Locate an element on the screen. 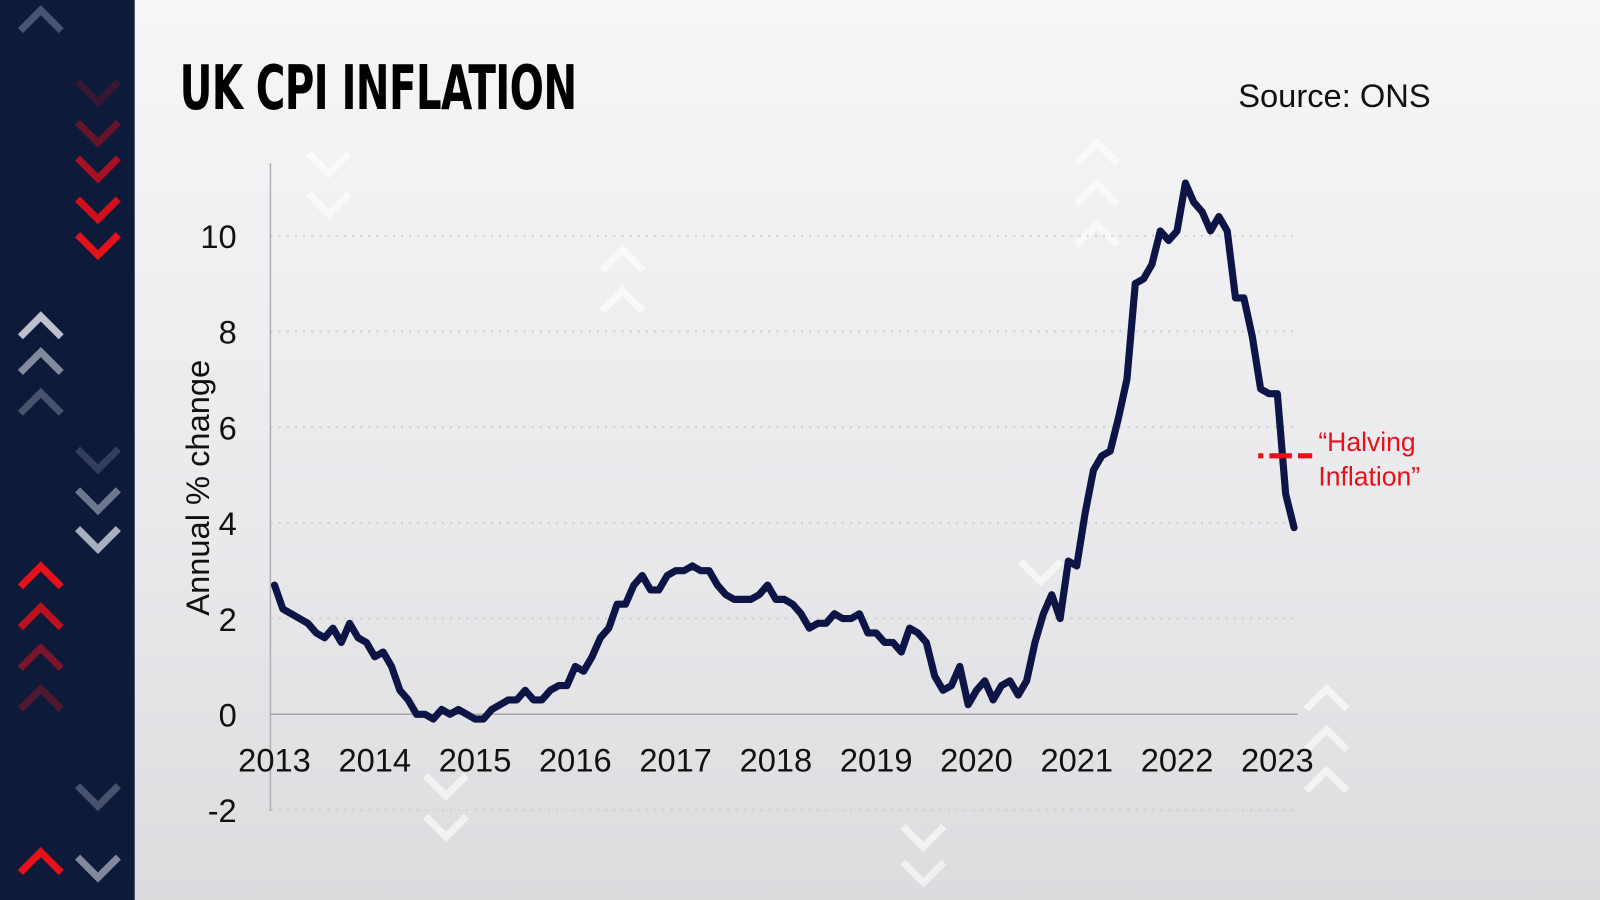  y-tick-label: 2 is located at coordinates (228, 619).